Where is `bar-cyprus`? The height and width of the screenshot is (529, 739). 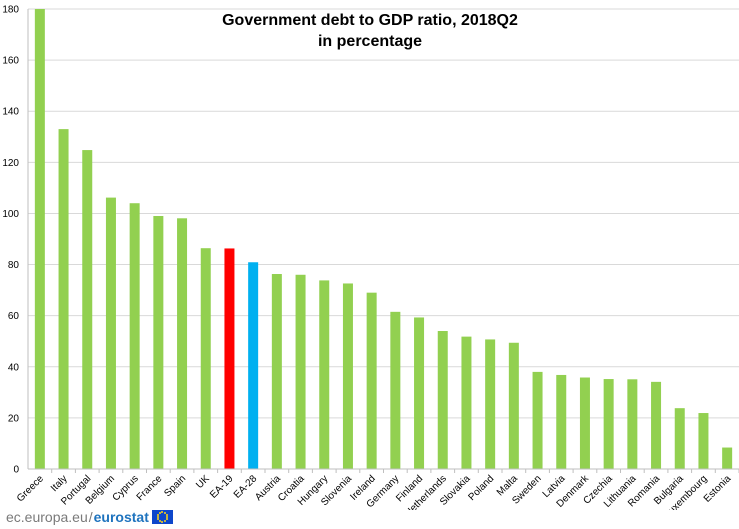 bar-cyprus is located at coordinates (134, 336).